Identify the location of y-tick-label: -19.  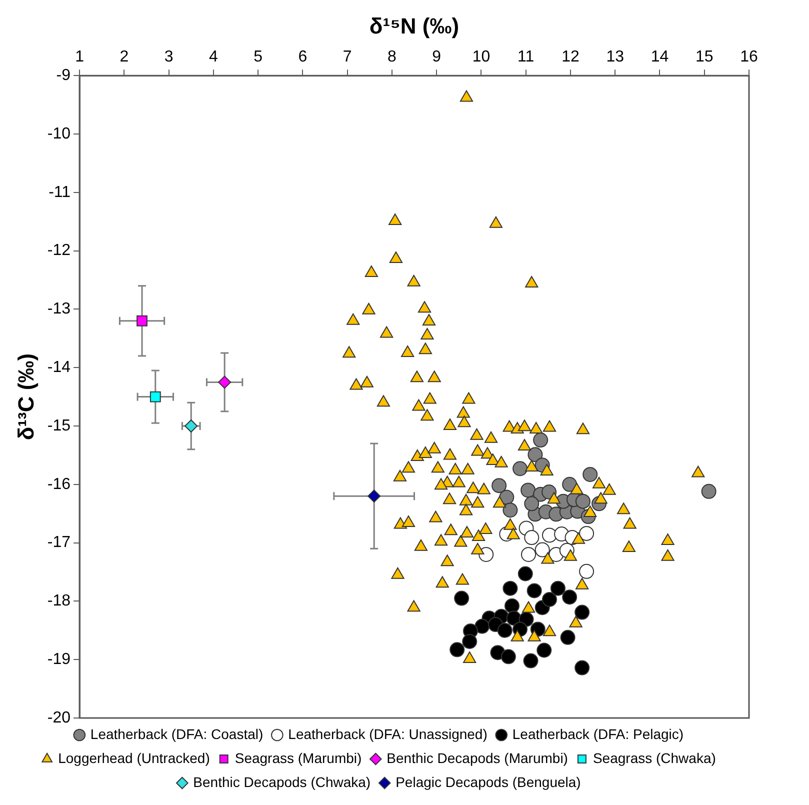
(59, 659).